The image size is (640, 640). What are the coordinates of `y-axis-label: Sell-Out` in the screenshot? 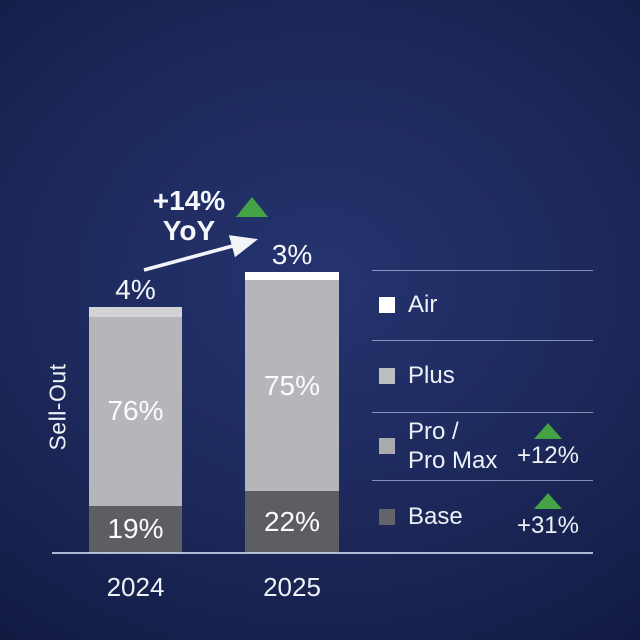 It's located at (57, 407).